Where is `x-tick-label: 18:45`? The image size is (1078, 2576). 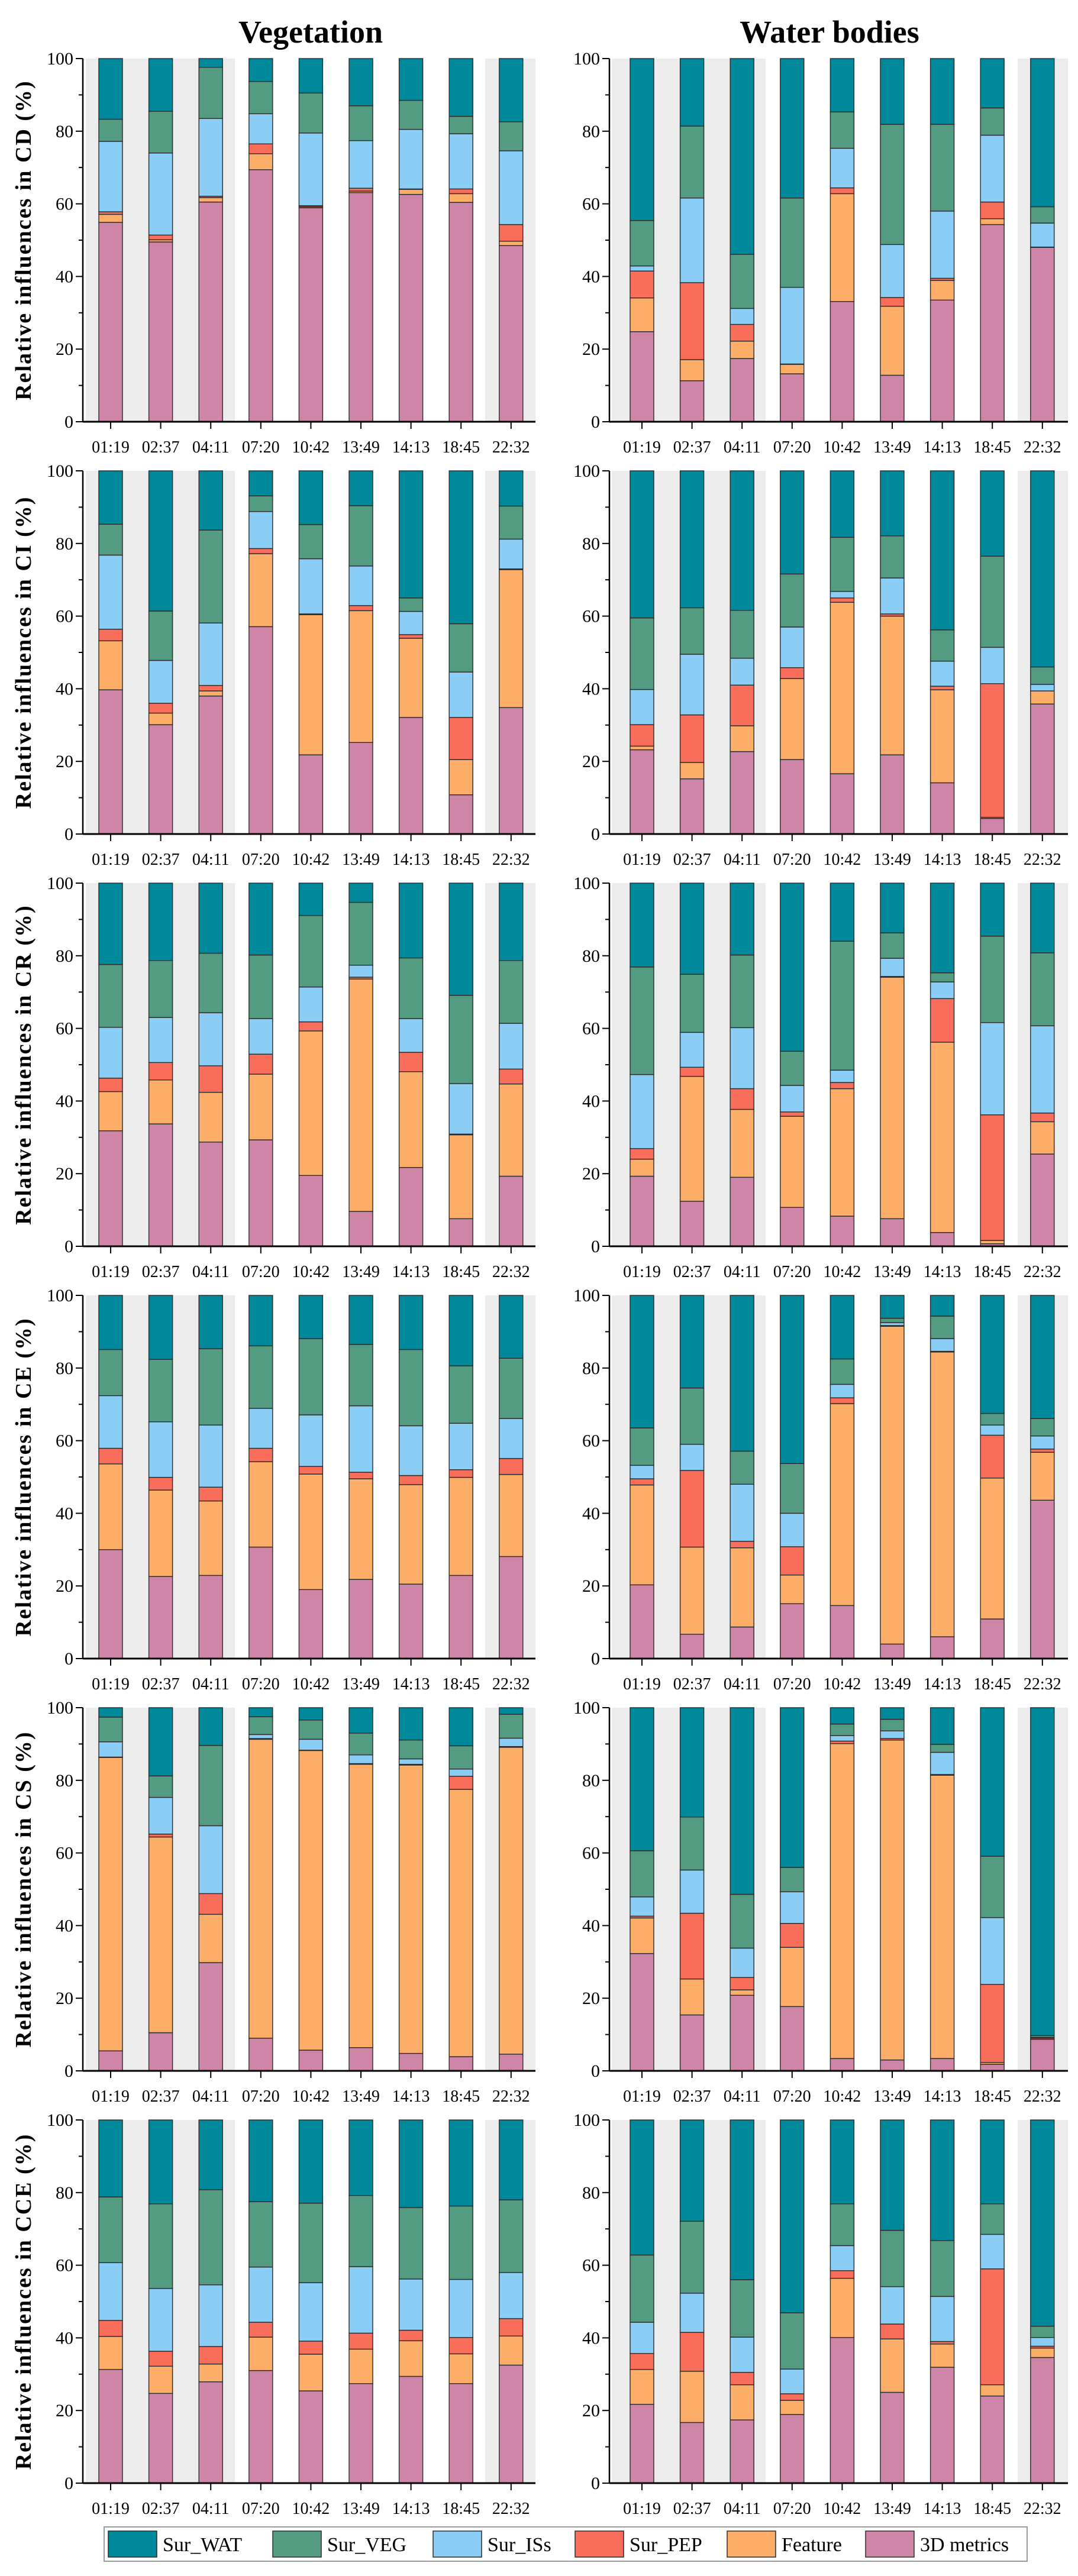
x-tick-label: 18:45 is located at coordinates (461, 1684).